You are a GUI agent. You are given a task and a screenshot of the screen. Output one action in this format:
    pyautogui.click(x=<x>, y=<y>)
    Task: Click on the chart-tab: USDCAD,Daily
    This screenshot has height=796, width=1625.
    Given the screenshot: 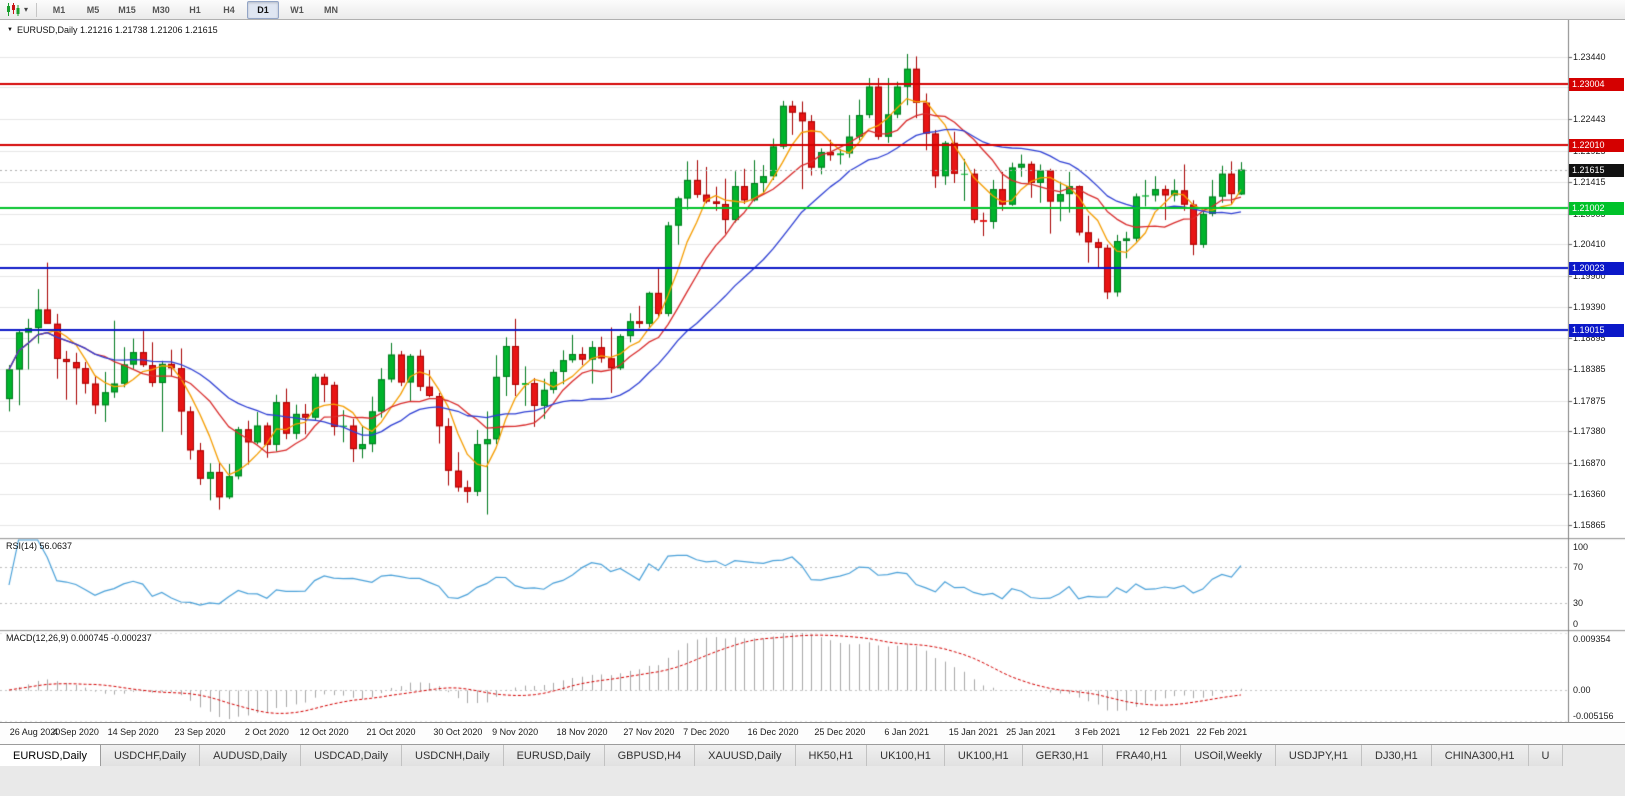 What is the action you would take?
    pyautogui.click(x=352, y=755)
    